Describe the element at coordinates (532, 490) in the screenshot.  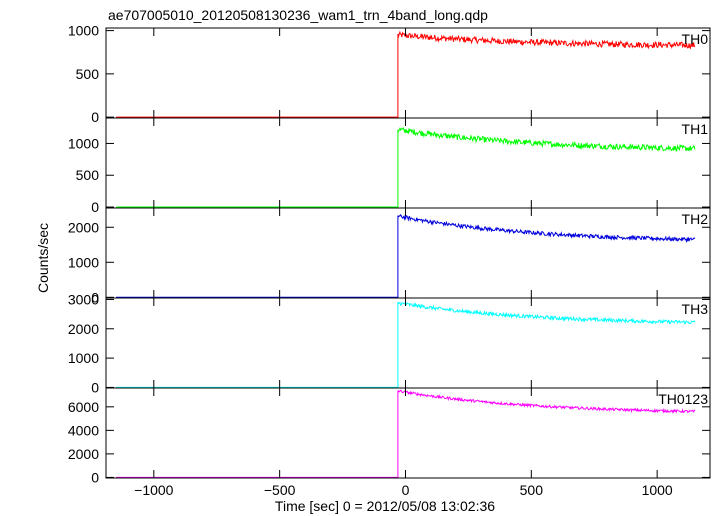
I see `x-tick-label: 500` at that location.